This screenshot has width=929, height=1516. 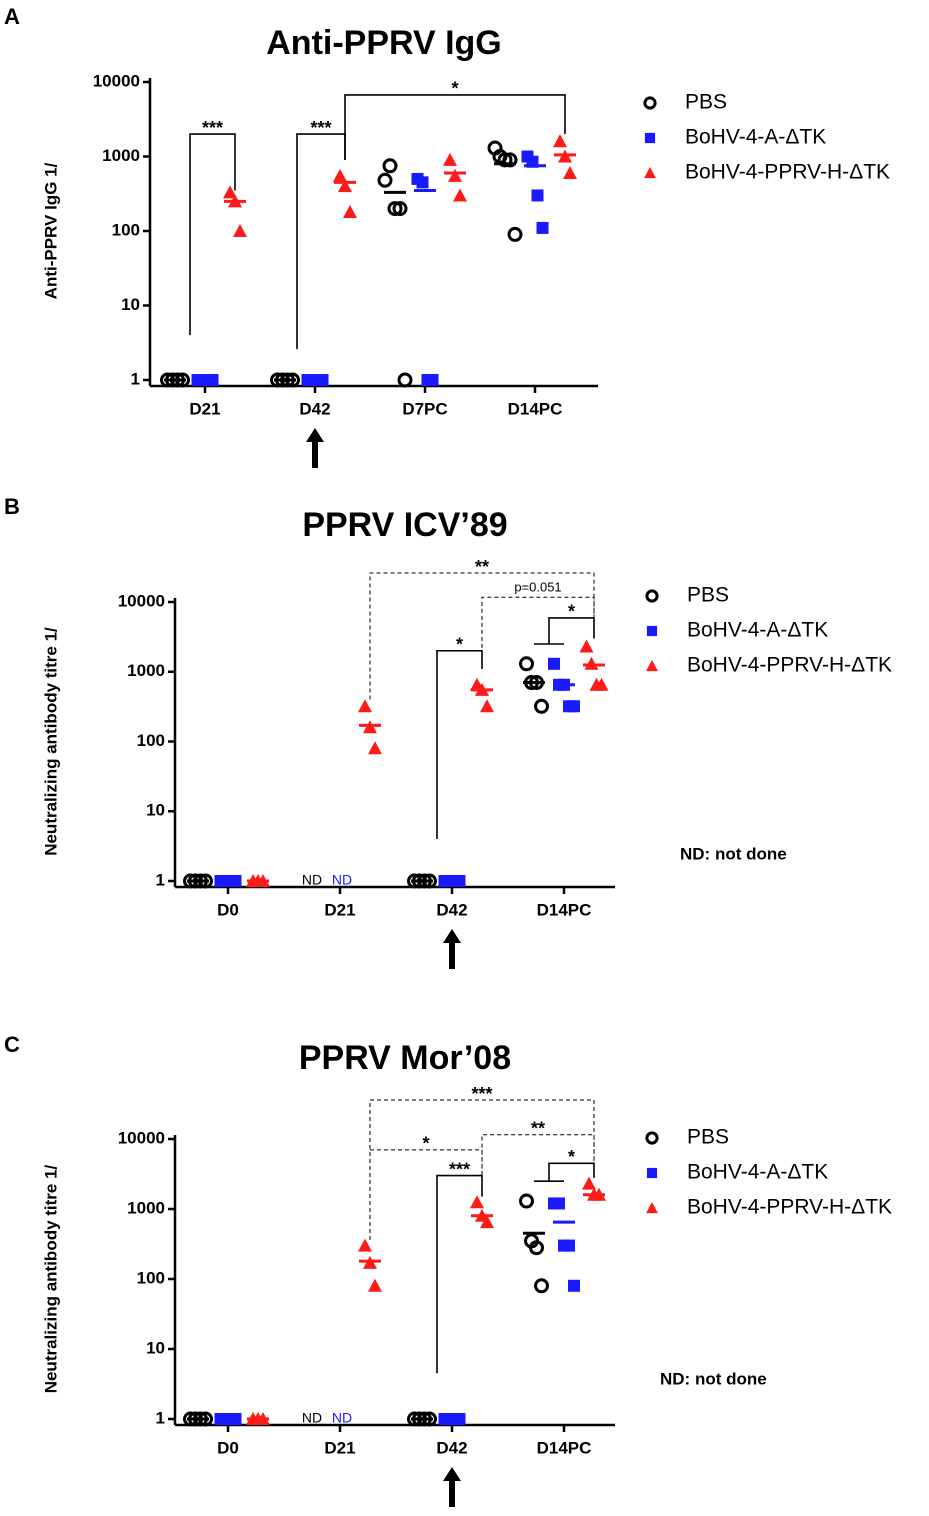 What do you see at coordinates (757, 1172) in the screenshot?
I see `legend-label: BoHV-4-A-ΔTK` at bounding box center [757, 1172].